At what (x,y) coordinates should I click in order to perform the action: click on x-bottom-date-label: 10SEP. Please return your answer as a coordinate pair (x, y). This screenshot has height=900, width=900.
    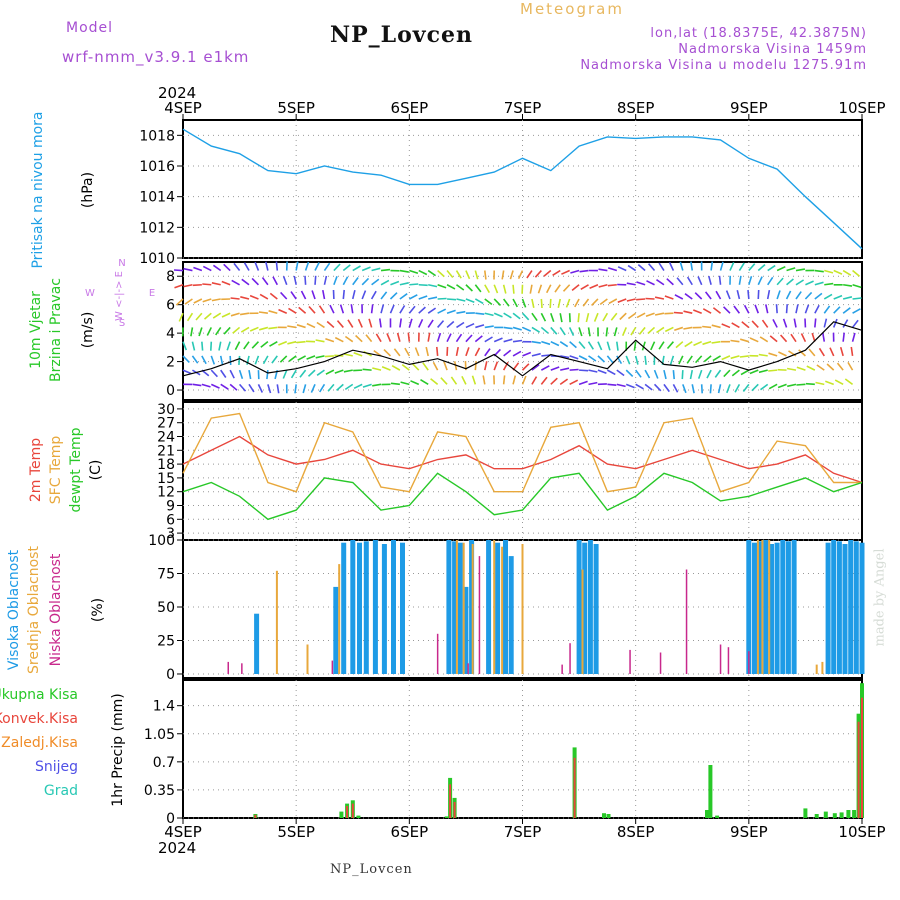
    Looking at the image, I should click on (861, 832).